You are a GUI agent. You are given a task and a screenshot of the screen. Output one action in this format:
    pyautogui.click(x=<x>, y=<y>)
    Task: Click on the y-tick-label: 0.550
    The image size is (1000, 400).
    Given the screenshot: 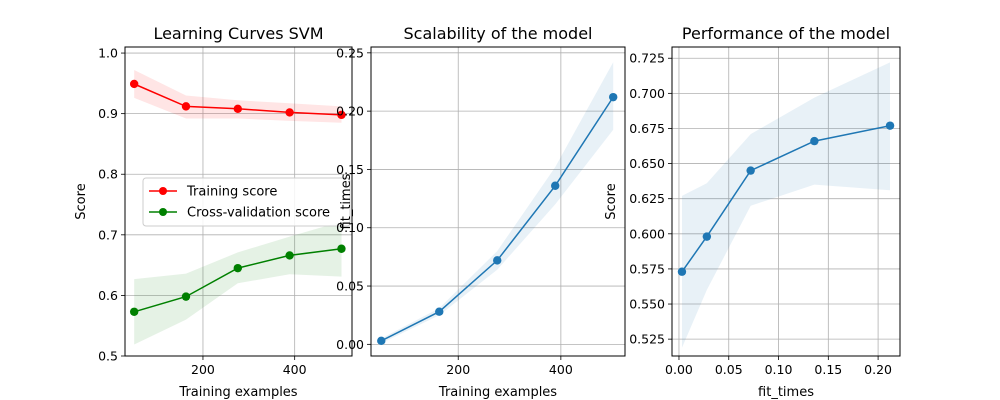 What is the action you would take?
    pyautogui.click(x=647, y=304)
    